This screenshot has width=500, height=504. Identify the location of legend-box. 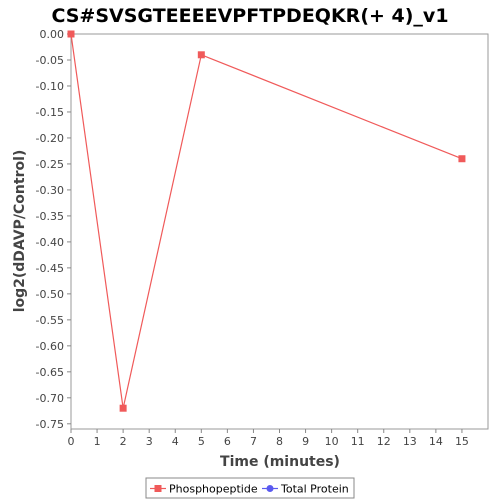
(250, 488).